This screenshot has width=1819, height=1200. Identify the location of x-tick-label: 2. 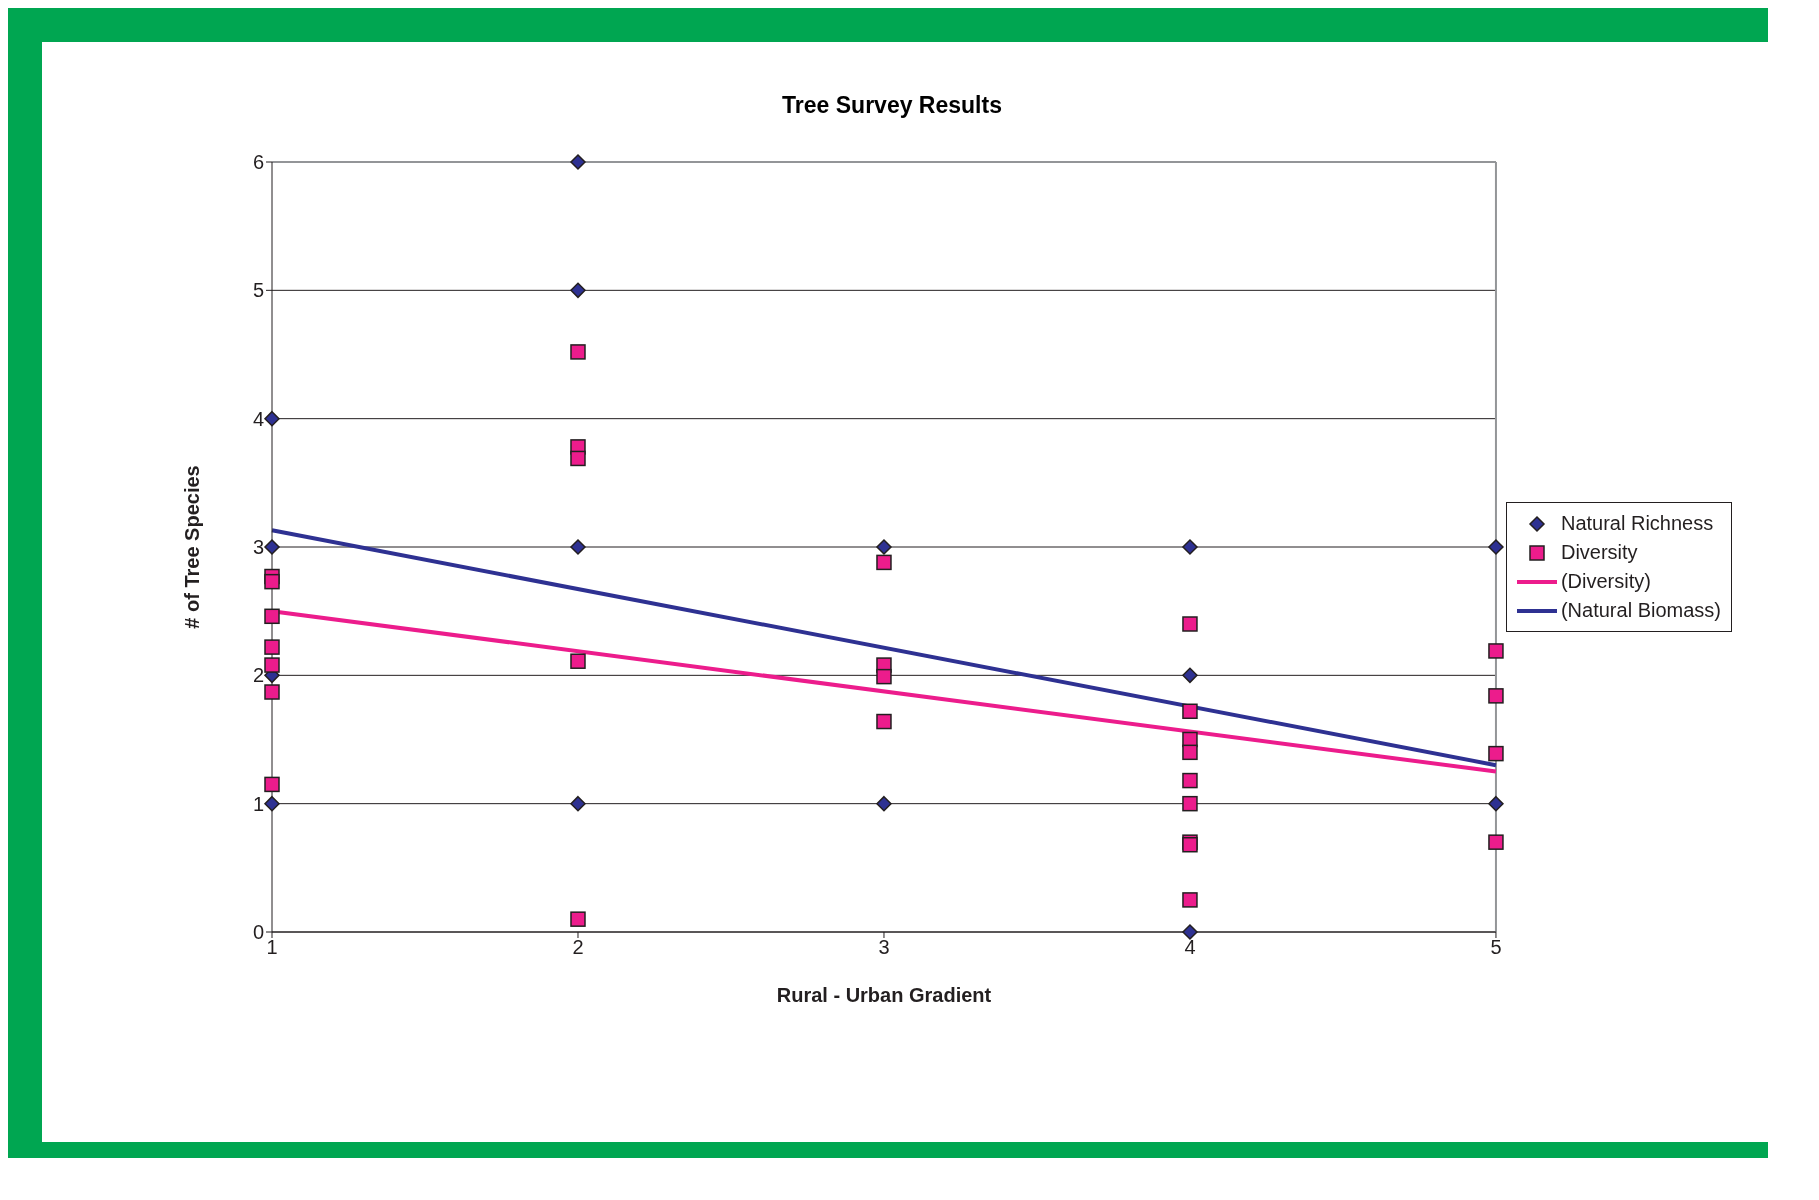
(578, 947).